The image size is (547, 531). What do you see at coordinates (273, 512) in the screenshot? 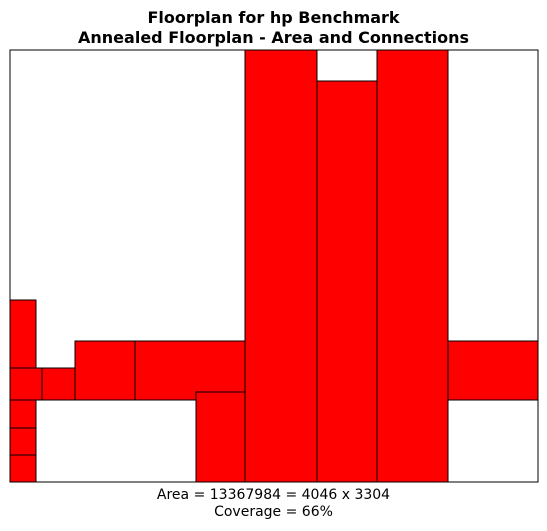
I see `coverage-label: Coverage = 66%` at bounding box center [273, 512].